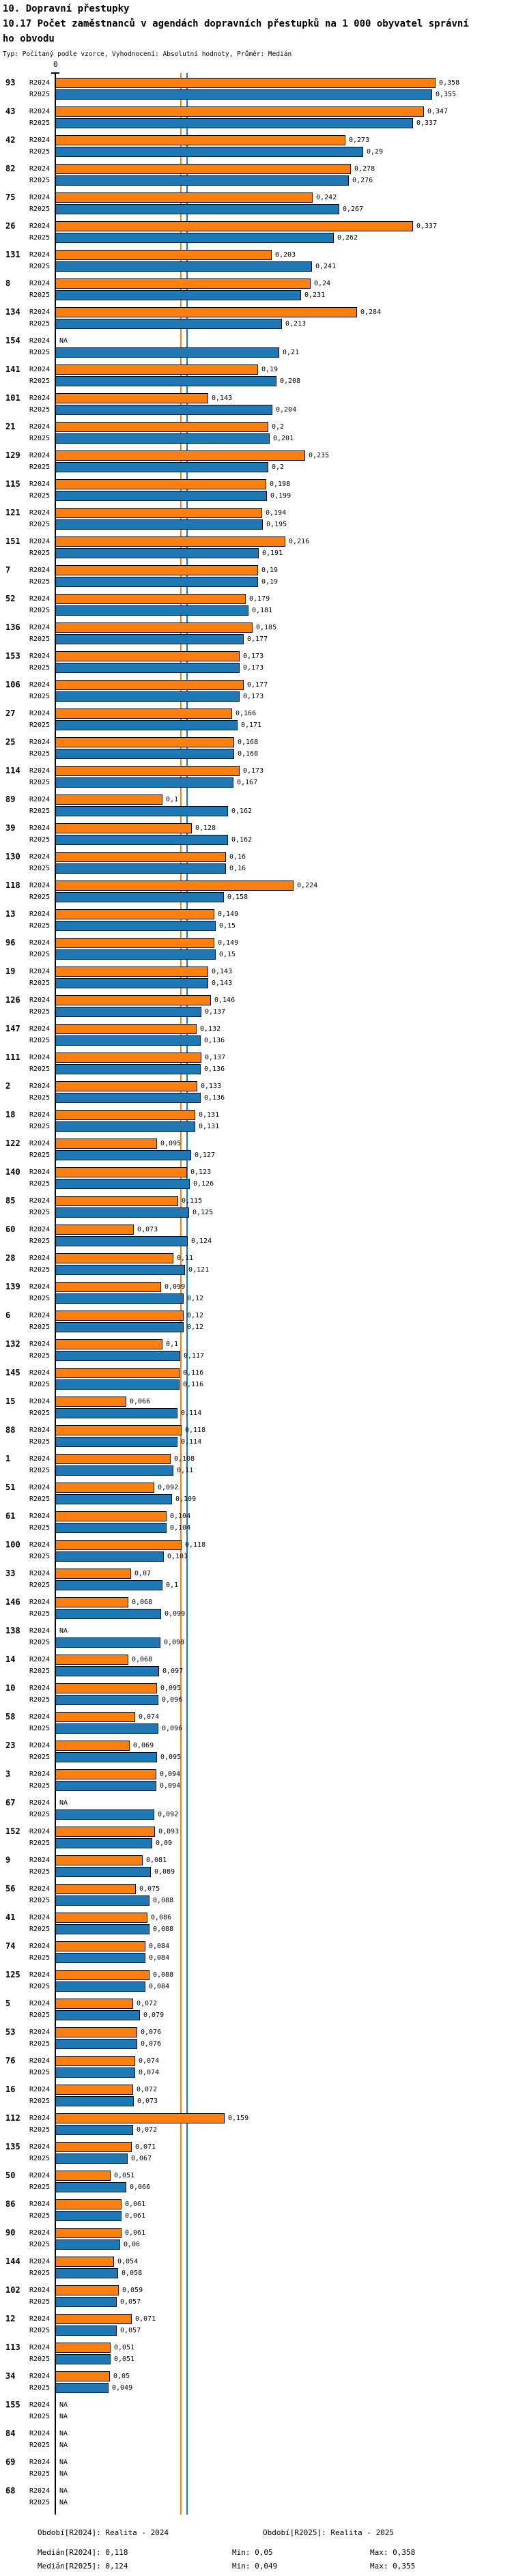  What do you see at coordinates (256, 954) in the screenshot?
I see `bar-row-r2025: R2025 0,15` at bounding box center [256, 954].